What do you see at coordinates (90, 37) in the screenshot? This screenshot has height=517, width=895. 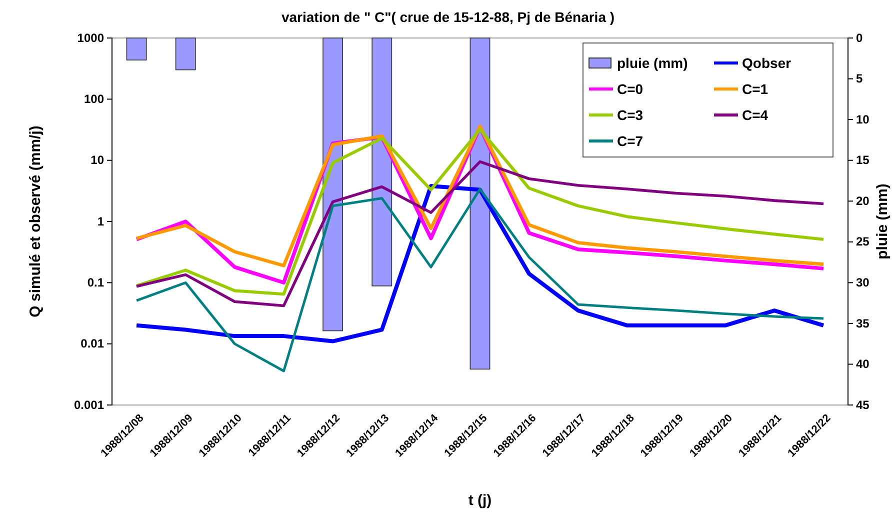 I see `y-tick-label: 1000` at bounding box center [90, 37].